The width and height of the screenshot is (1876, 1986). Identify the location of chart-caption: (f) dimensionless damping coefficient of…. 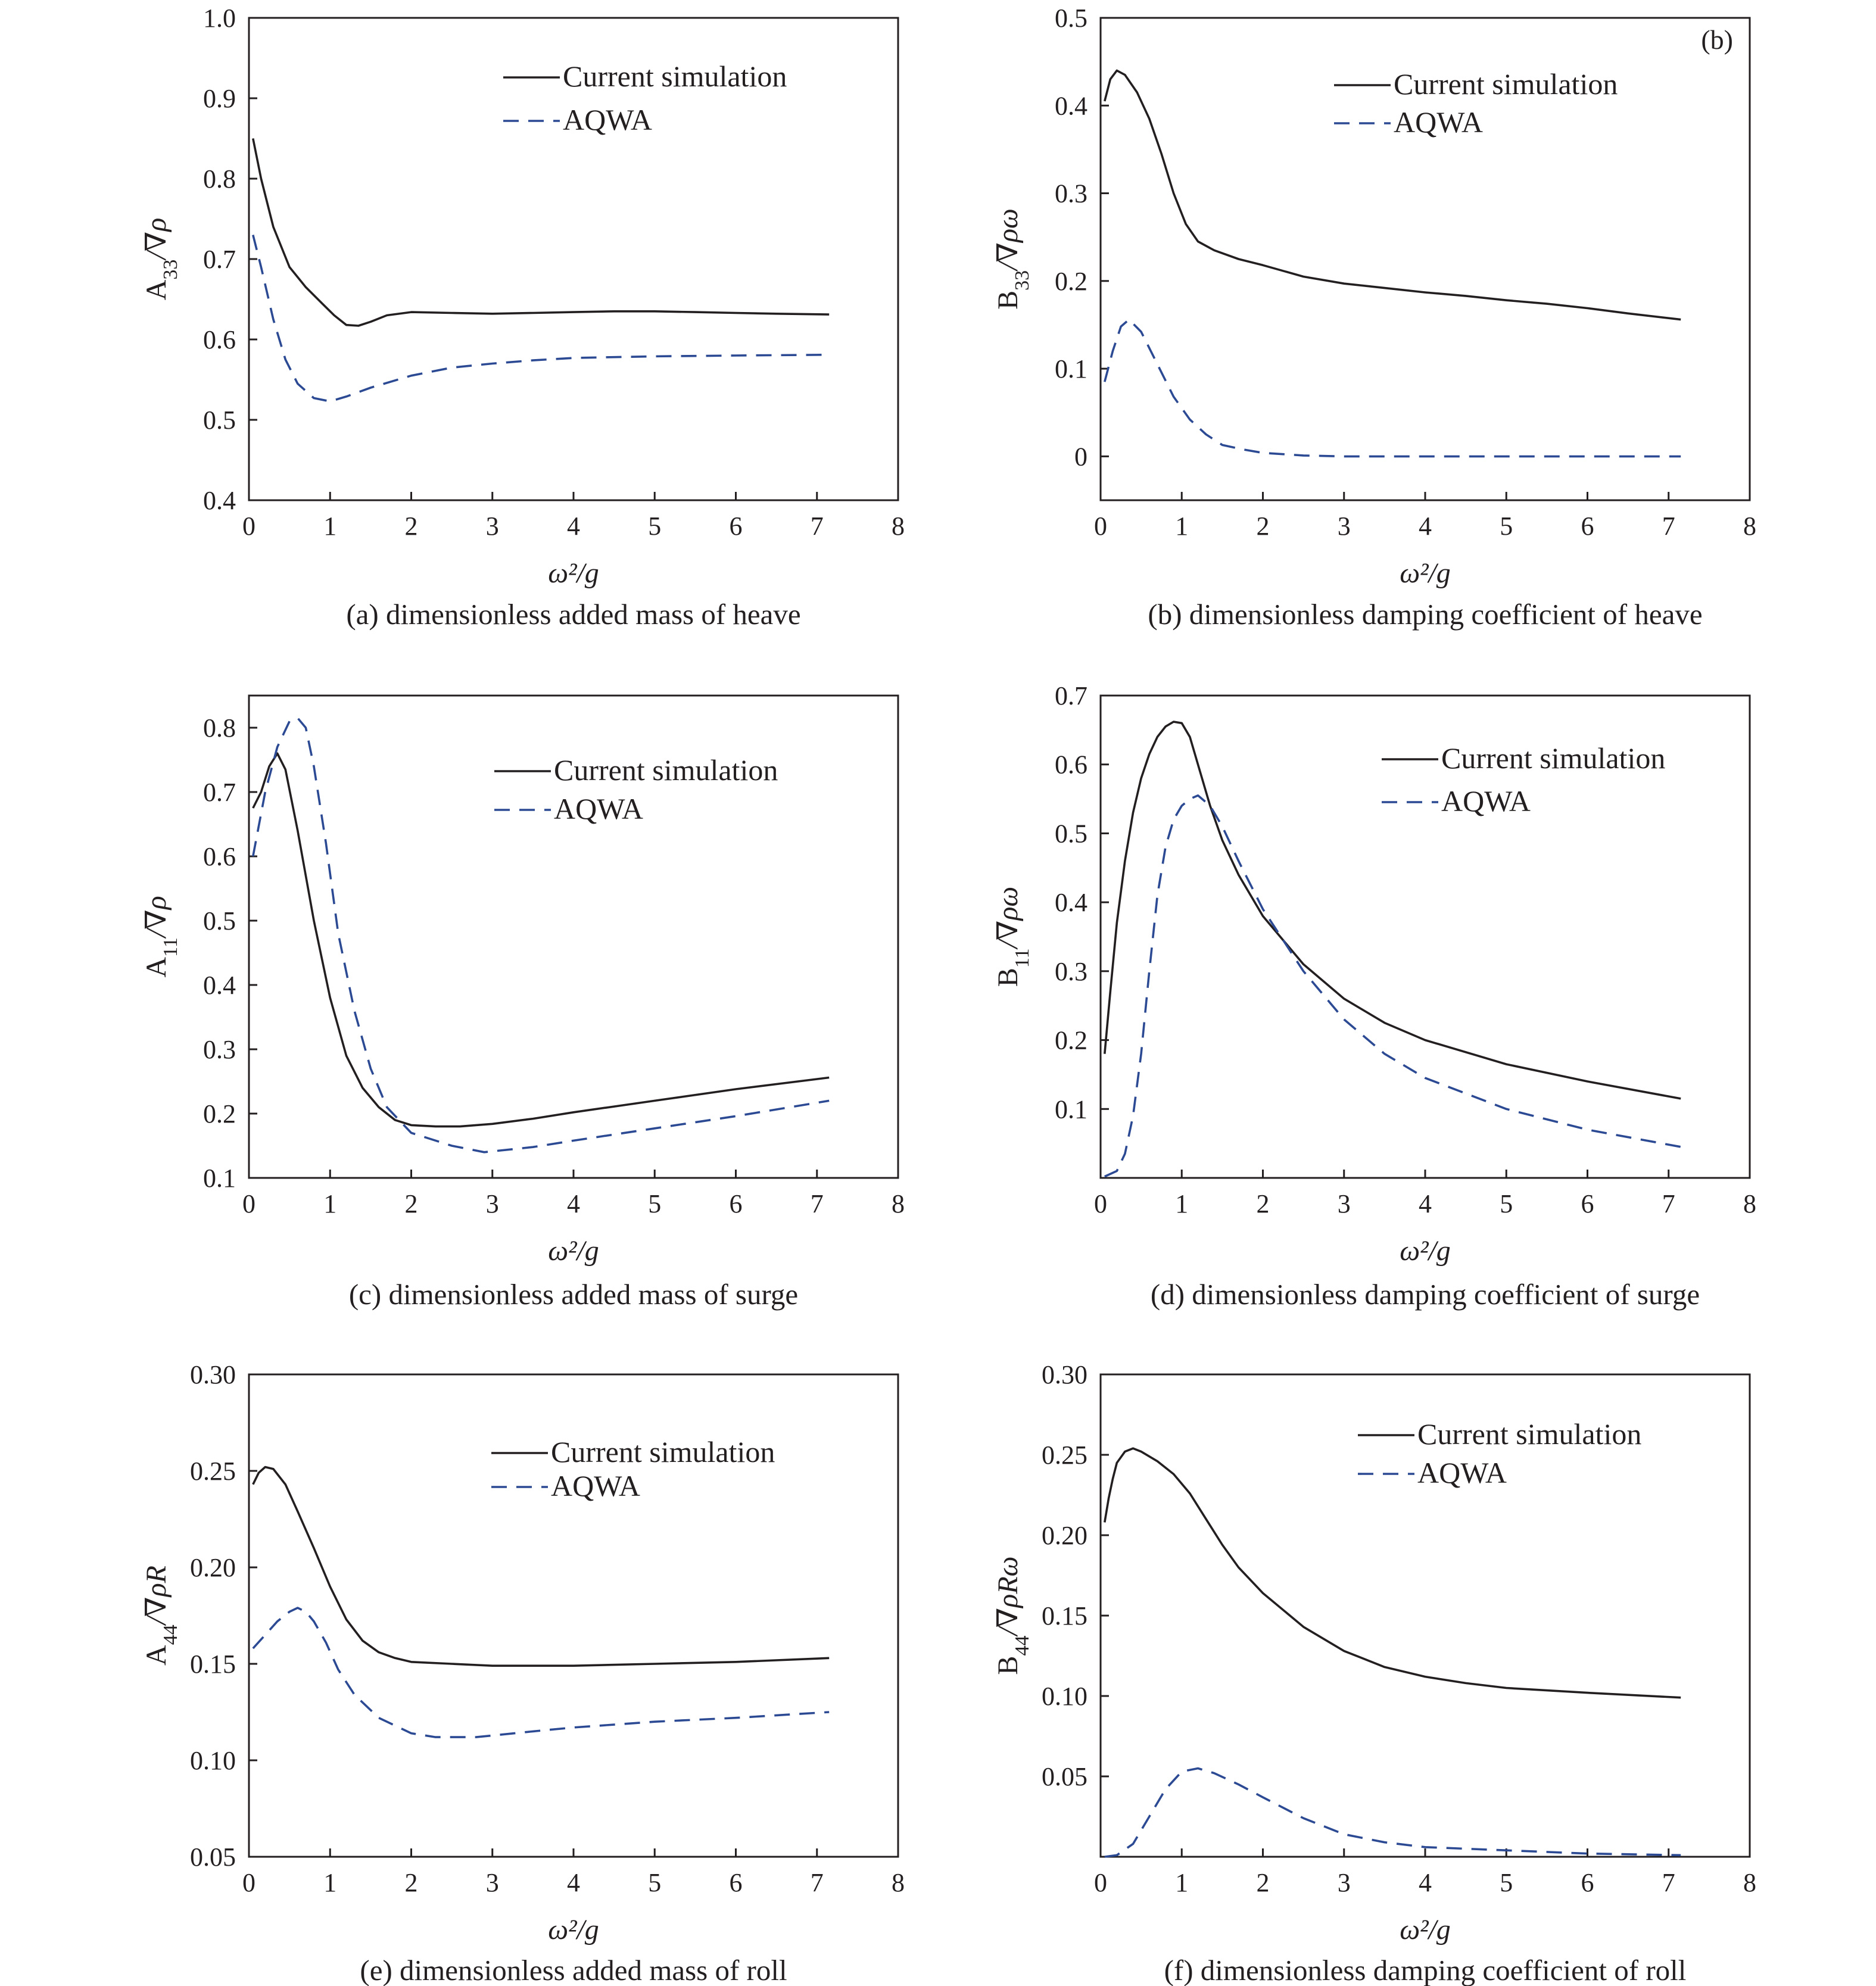
(1425, 1970).